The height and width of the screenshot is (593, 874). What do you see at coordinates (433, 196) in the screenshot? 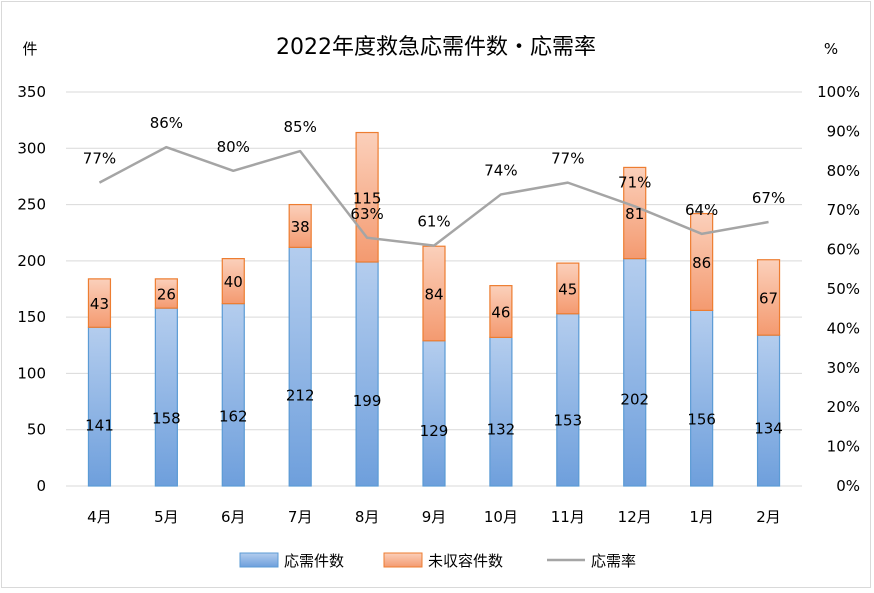
I see `line-応需率` at bounding box center [433, 196].